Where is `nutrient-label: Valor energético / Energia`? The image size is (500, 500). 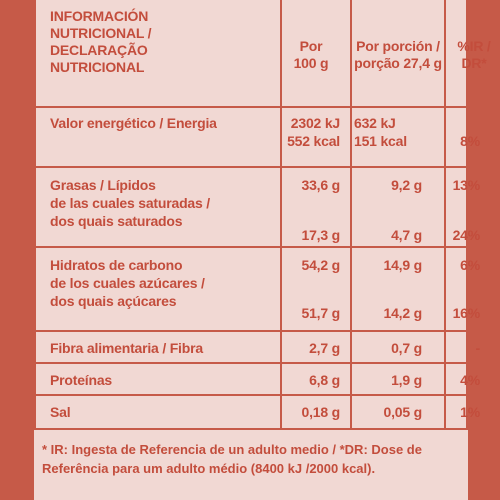 nutrient-label: Valor energético / Energia is located at coordinates (133, 123).